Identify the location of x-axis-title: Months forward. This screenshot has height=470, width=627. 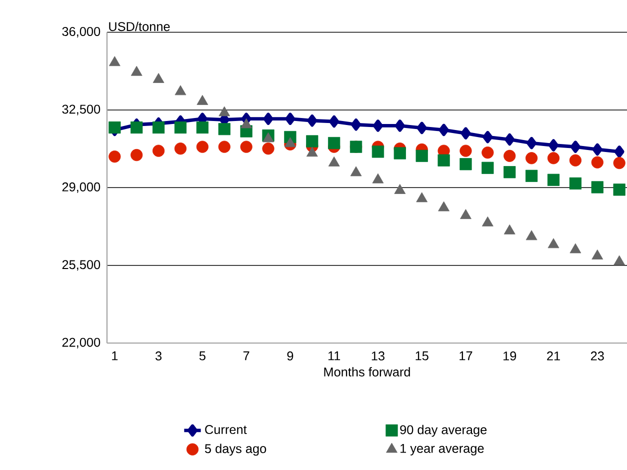
(367, 371).